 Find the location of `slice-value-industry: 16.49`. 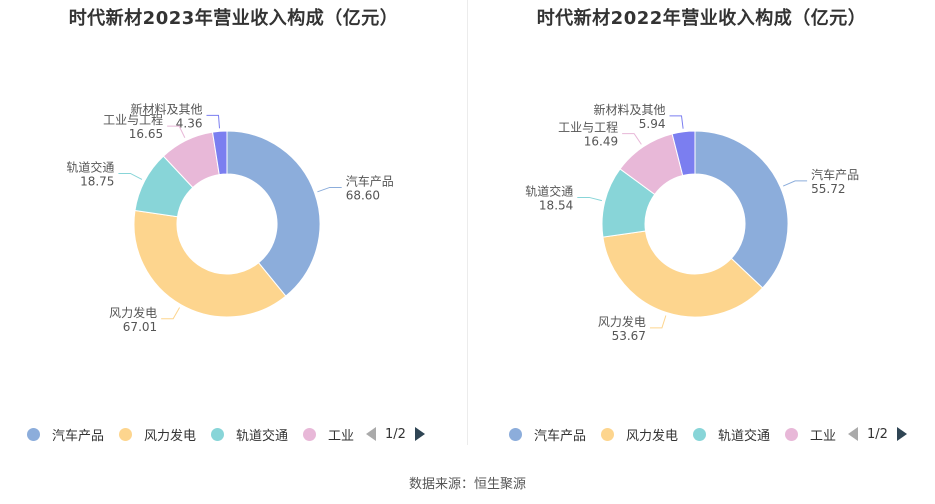

slice-value-industry: 16.49 is located at coordinates (601, 142).